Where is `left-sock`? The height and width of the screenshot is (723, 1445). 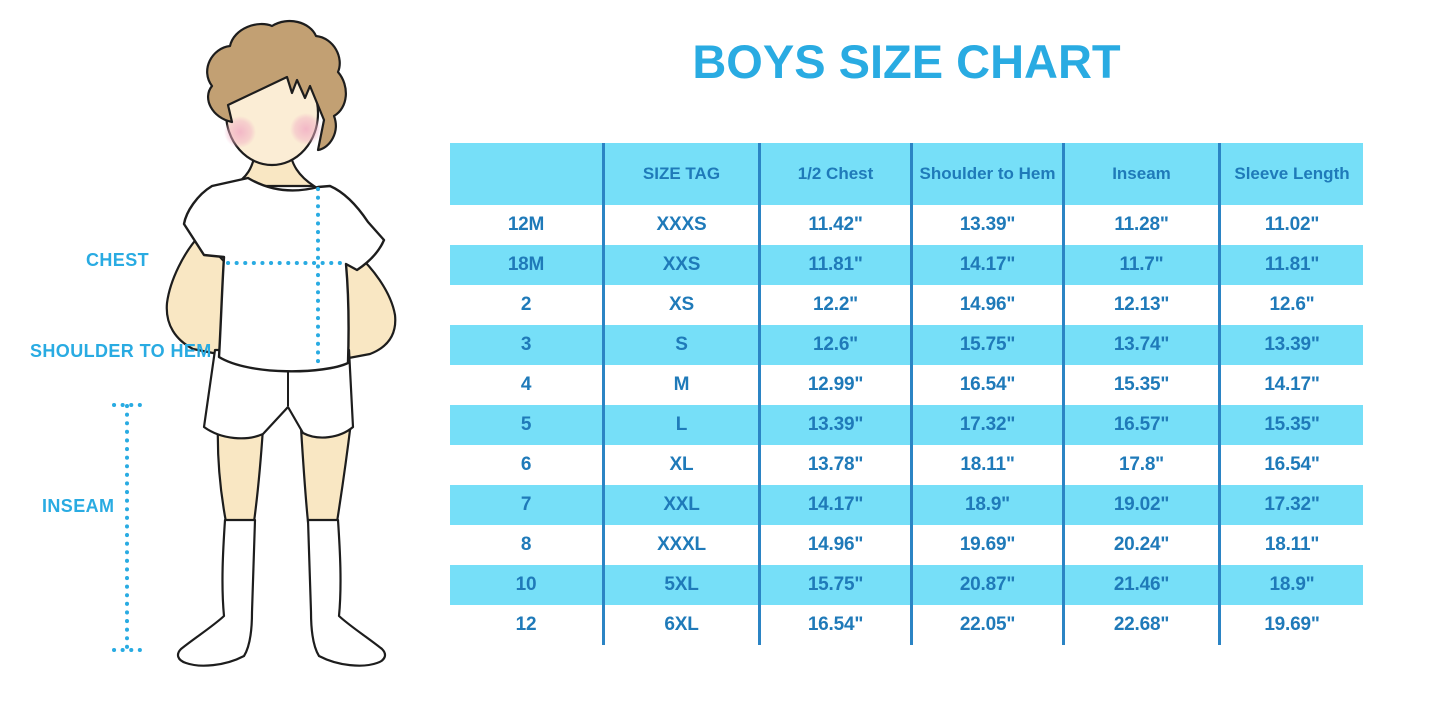 left-sock is located at coordinates (216, 592).